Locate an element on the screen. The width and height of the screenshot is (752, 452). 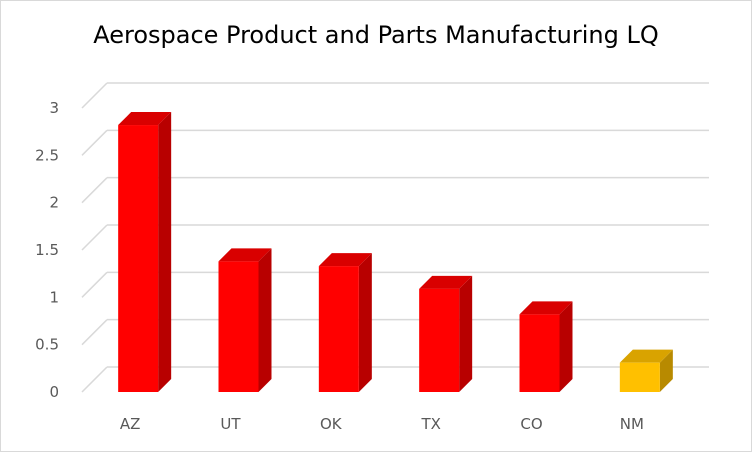
x-tick-label: AZ is located at coordinates (130, 424).